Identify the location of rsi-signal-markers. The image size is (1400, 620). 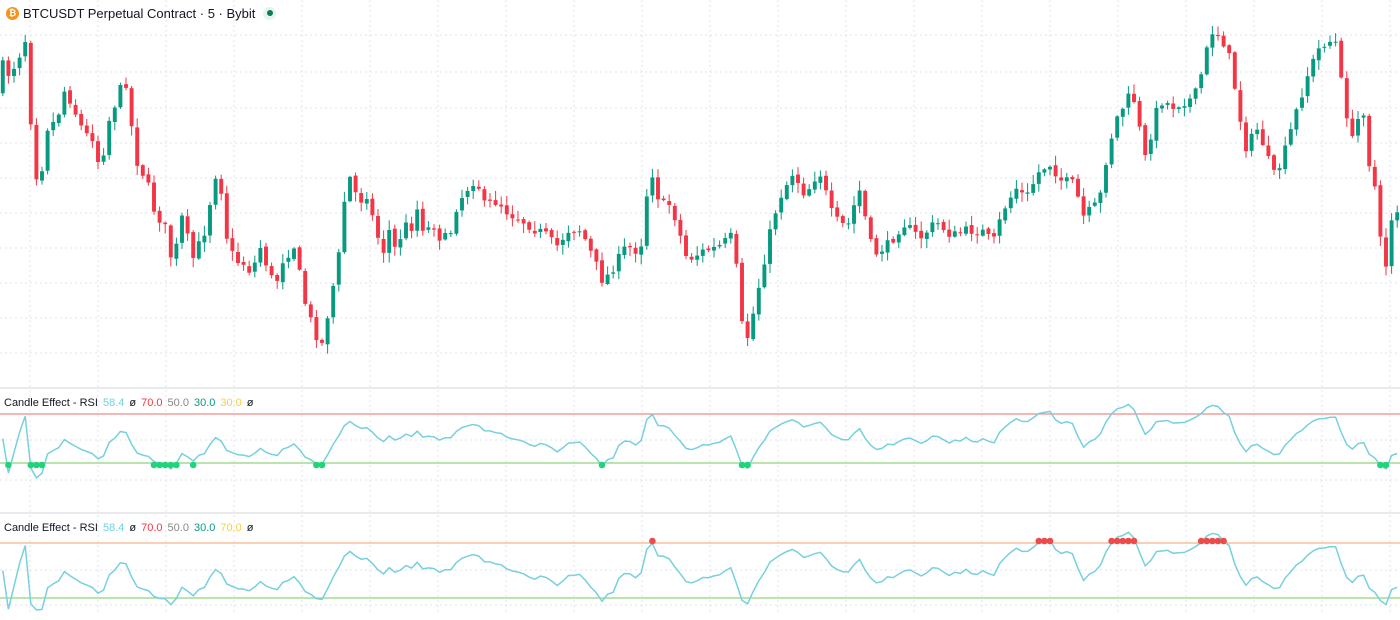
(697, 503).